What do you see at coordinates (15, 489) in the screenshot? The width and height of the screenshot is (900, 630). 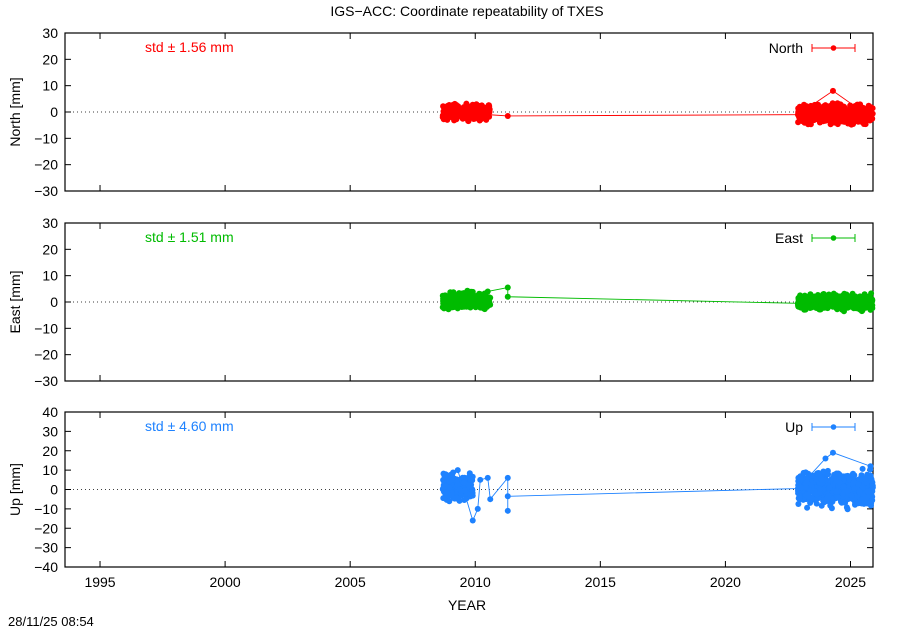 I see `y-axis-label: Up [mm]` at bounding box center [15, 489].